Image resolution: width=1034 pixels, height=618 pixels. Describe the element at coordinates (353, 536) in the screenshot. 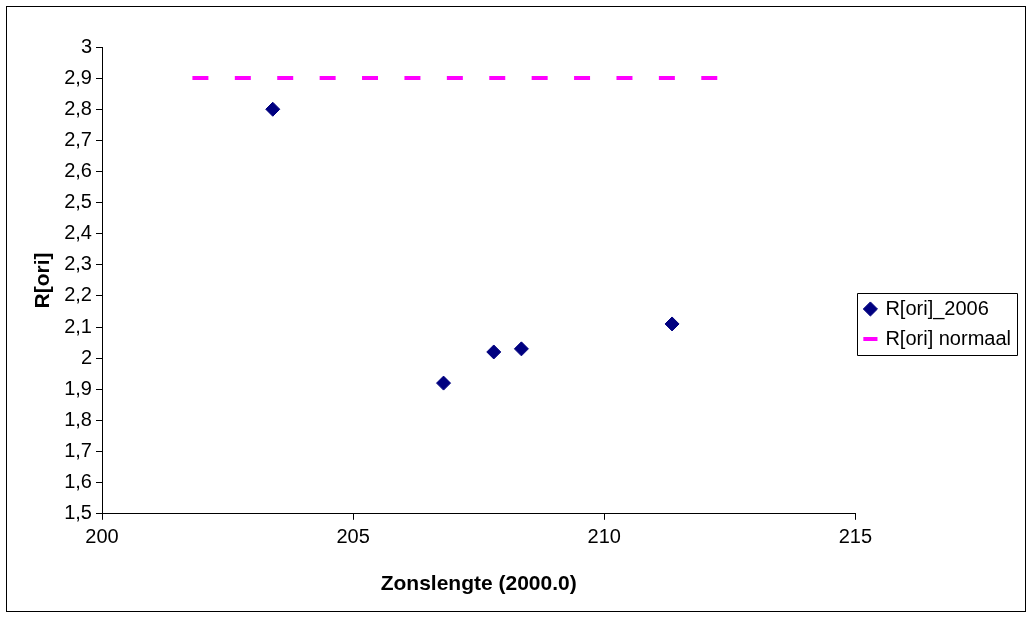

I see `x-tick-label: 205` at that location.